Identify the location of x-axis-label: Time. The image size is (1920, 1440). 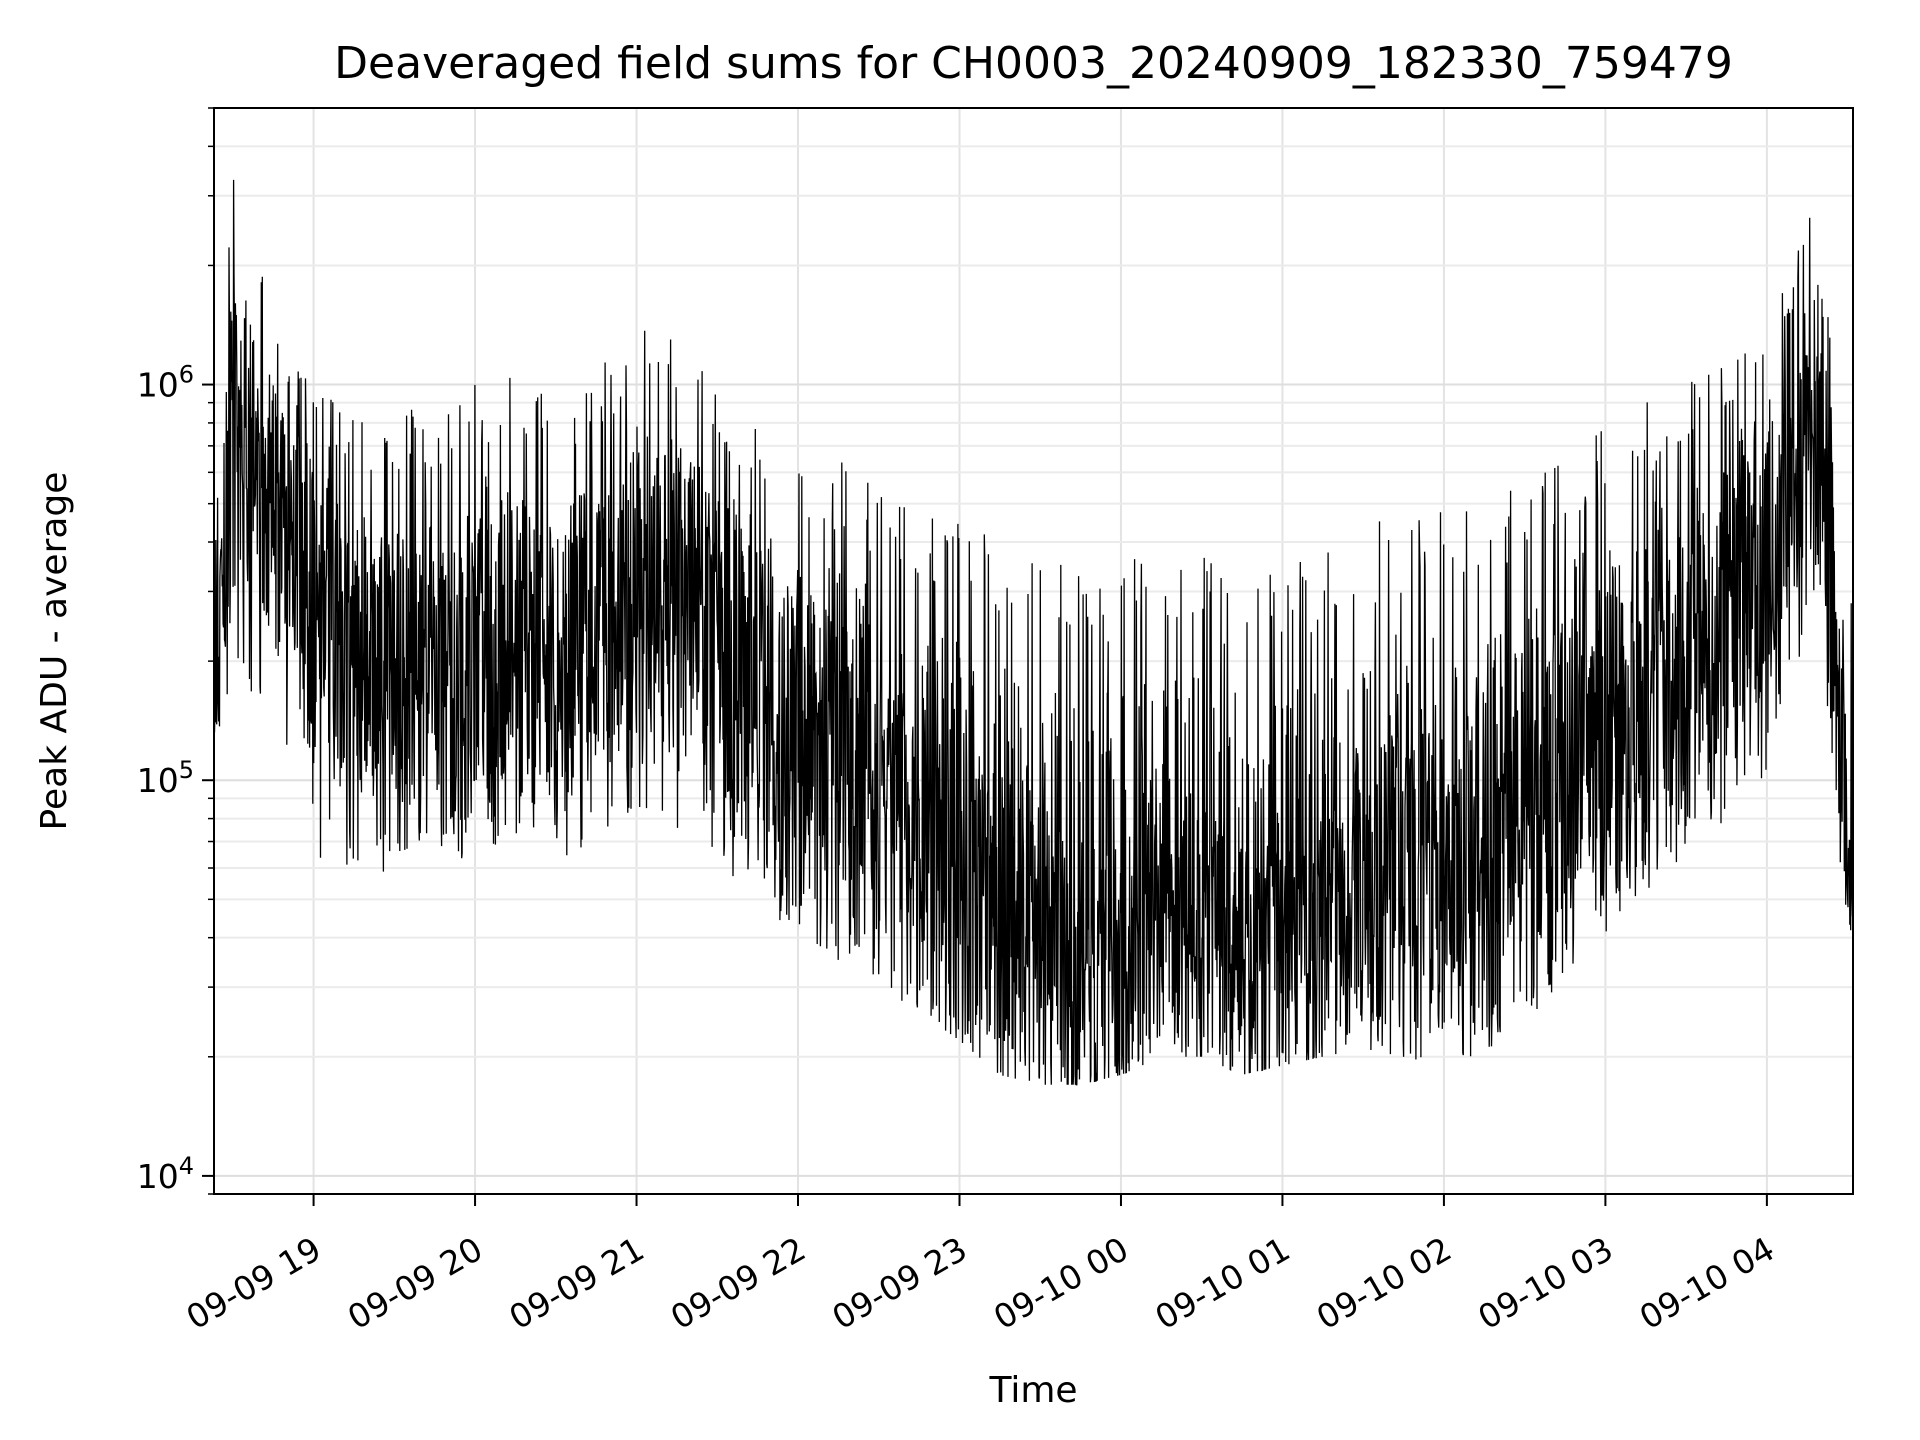
(1032, 1390).